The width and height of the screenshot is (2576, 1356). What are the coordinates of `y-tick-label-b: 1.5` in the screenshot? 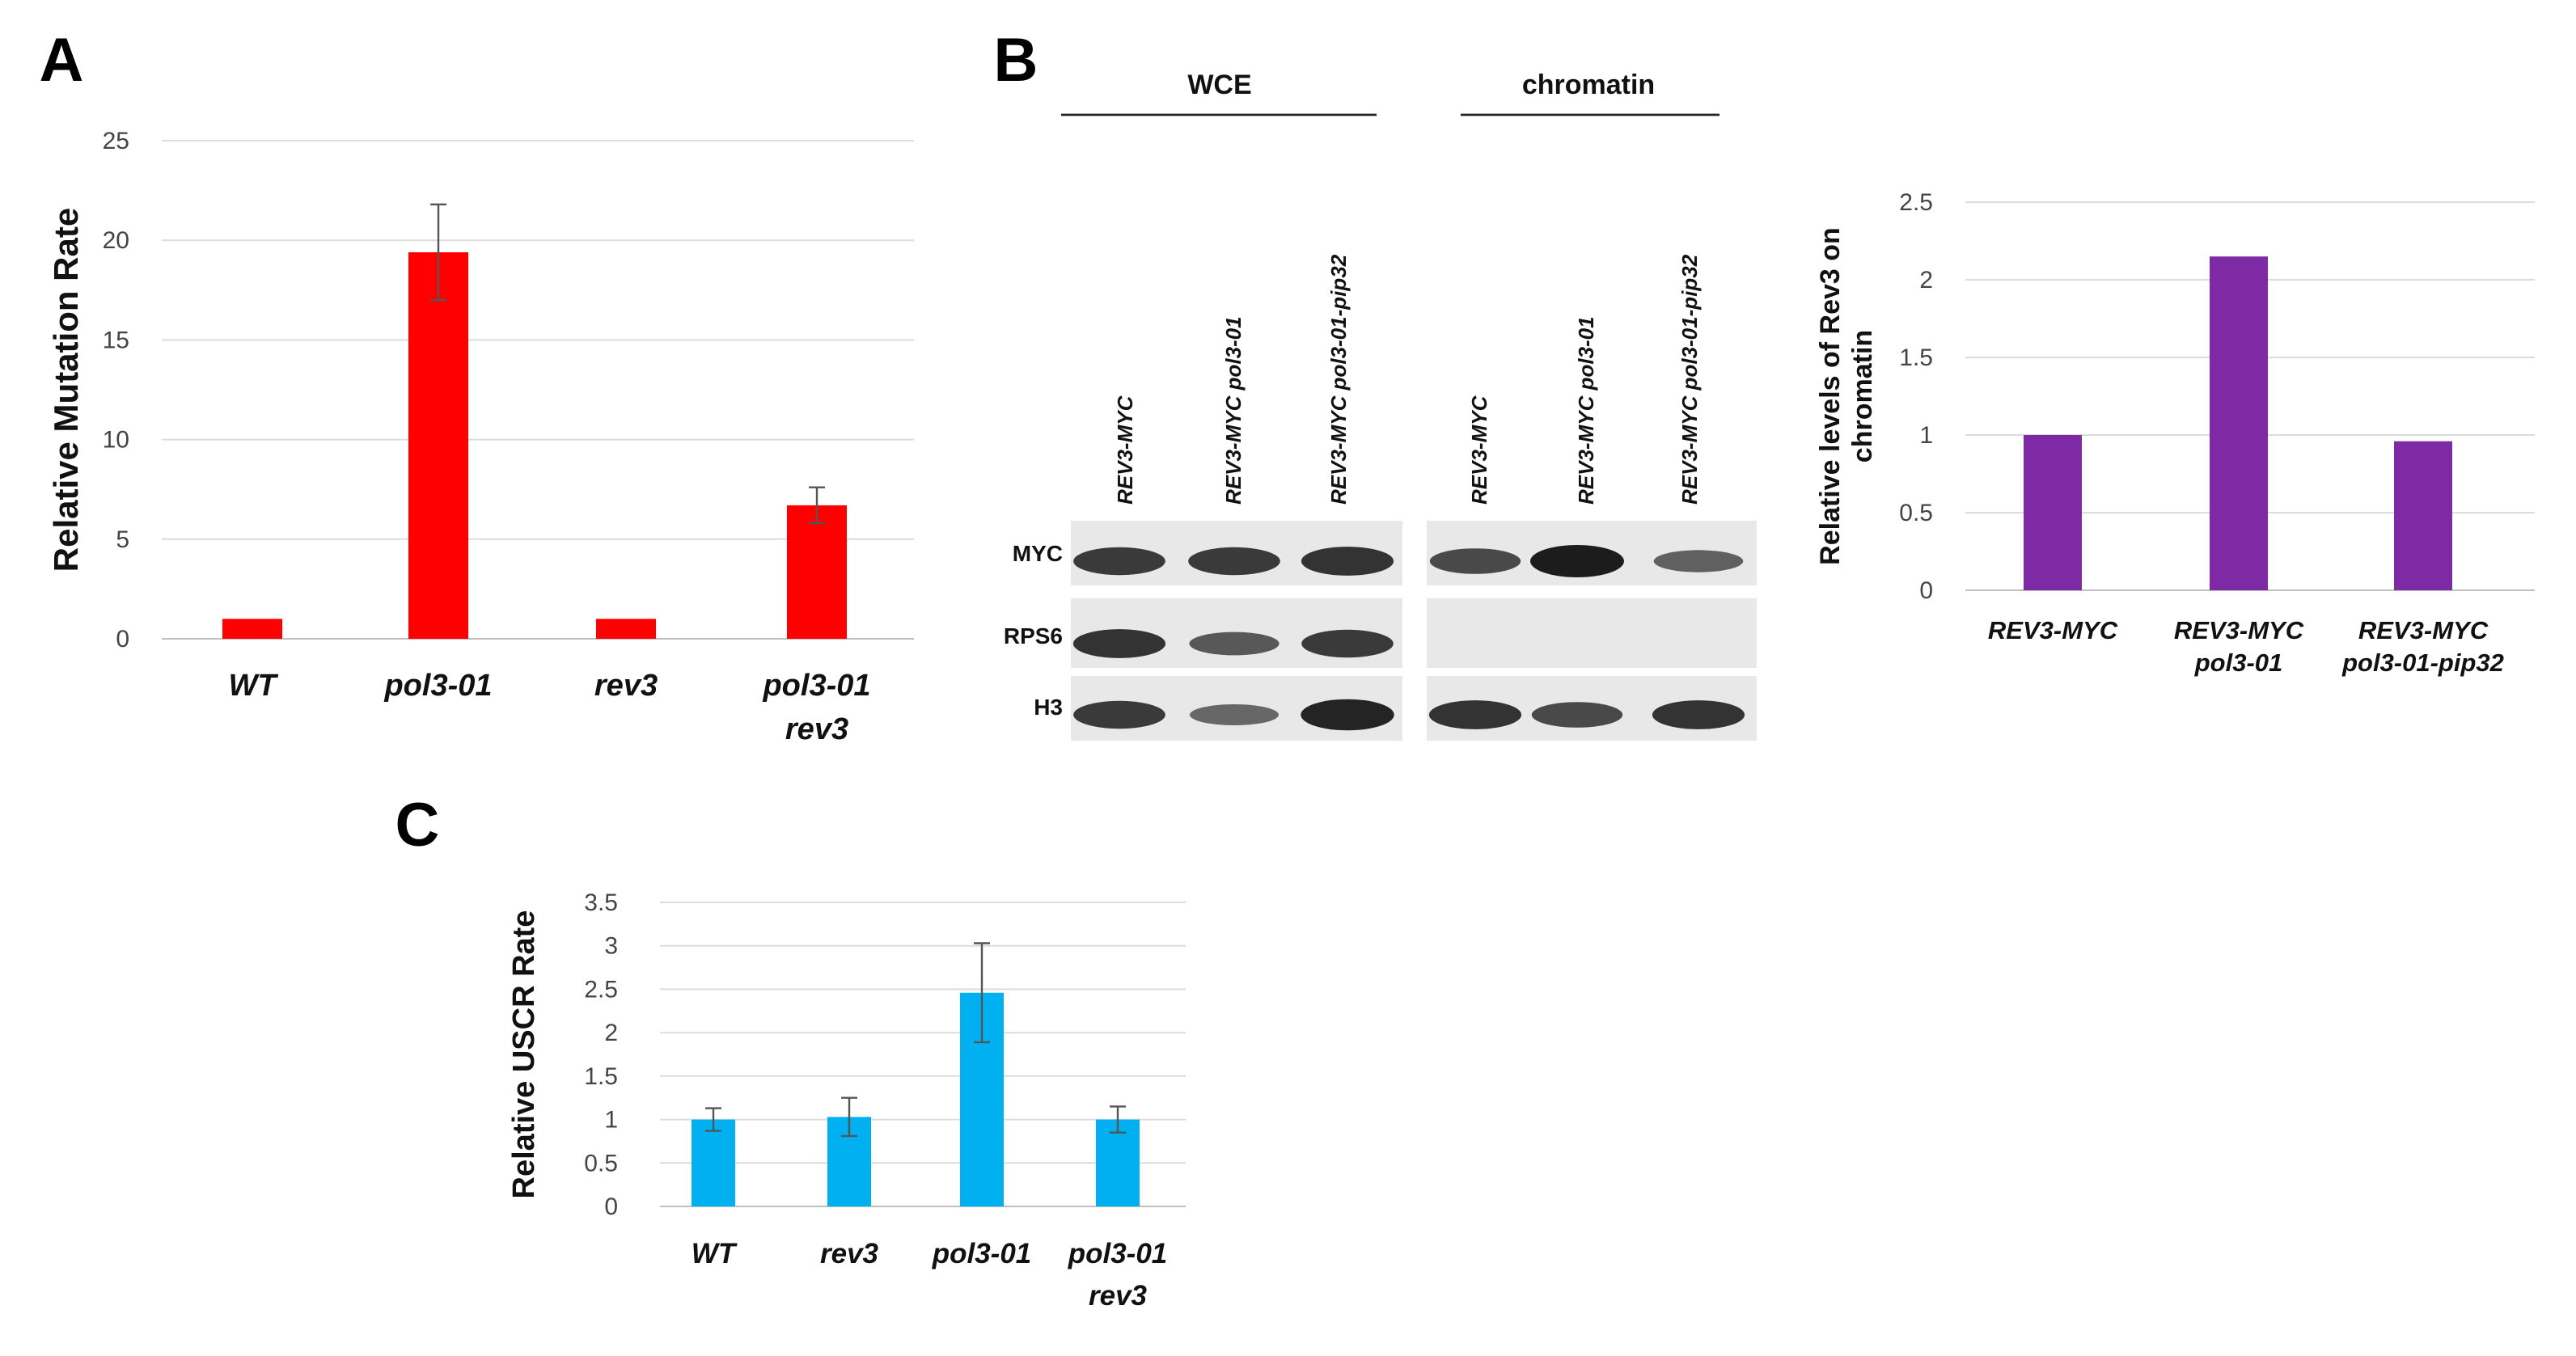 It's located at (1916, 358).